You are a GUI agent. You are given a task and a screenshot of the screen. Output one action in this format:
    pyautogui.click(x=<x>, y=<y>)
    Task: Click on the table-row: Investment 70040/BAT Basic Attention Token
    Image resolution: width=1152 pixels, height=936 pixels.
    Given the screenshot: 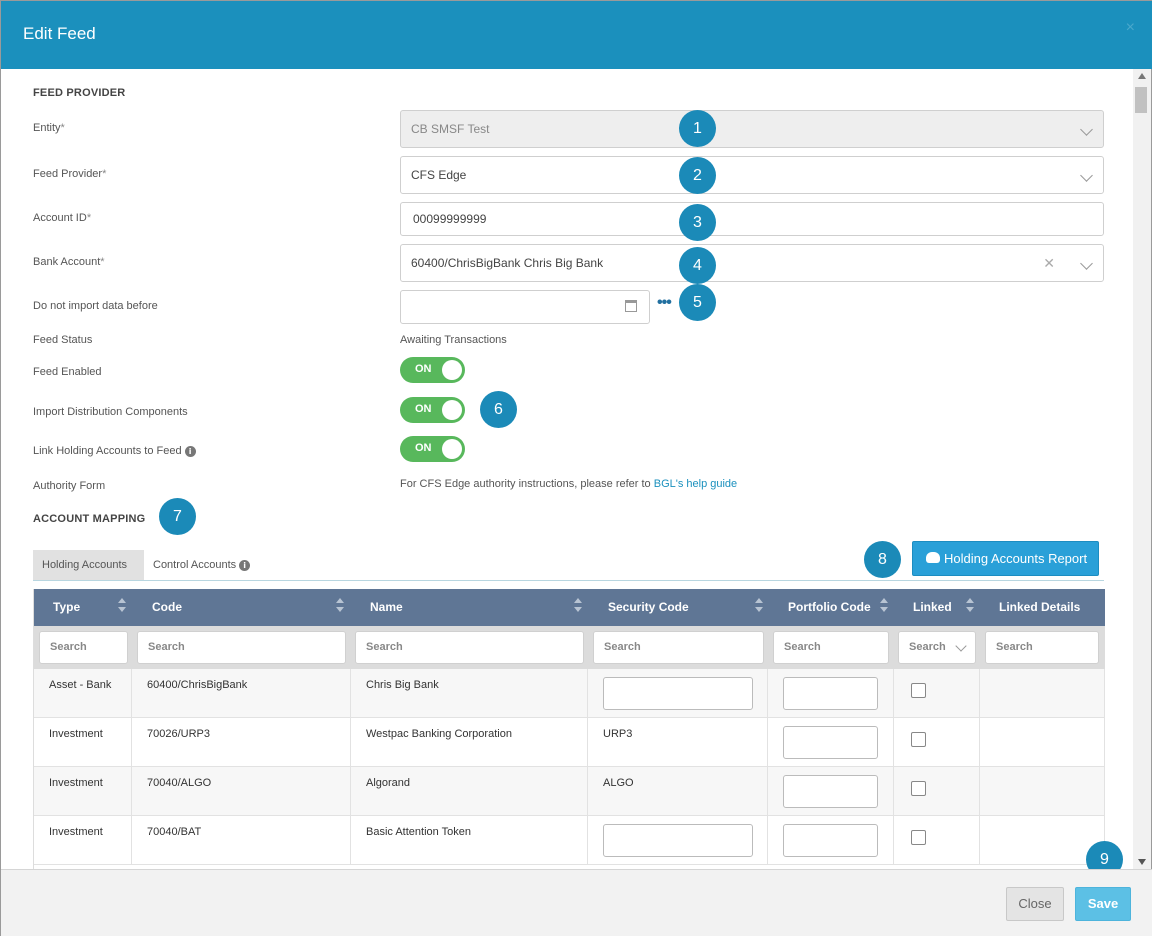 What is the action you would take?
    pyautogui.click(x=569, y=840)
    